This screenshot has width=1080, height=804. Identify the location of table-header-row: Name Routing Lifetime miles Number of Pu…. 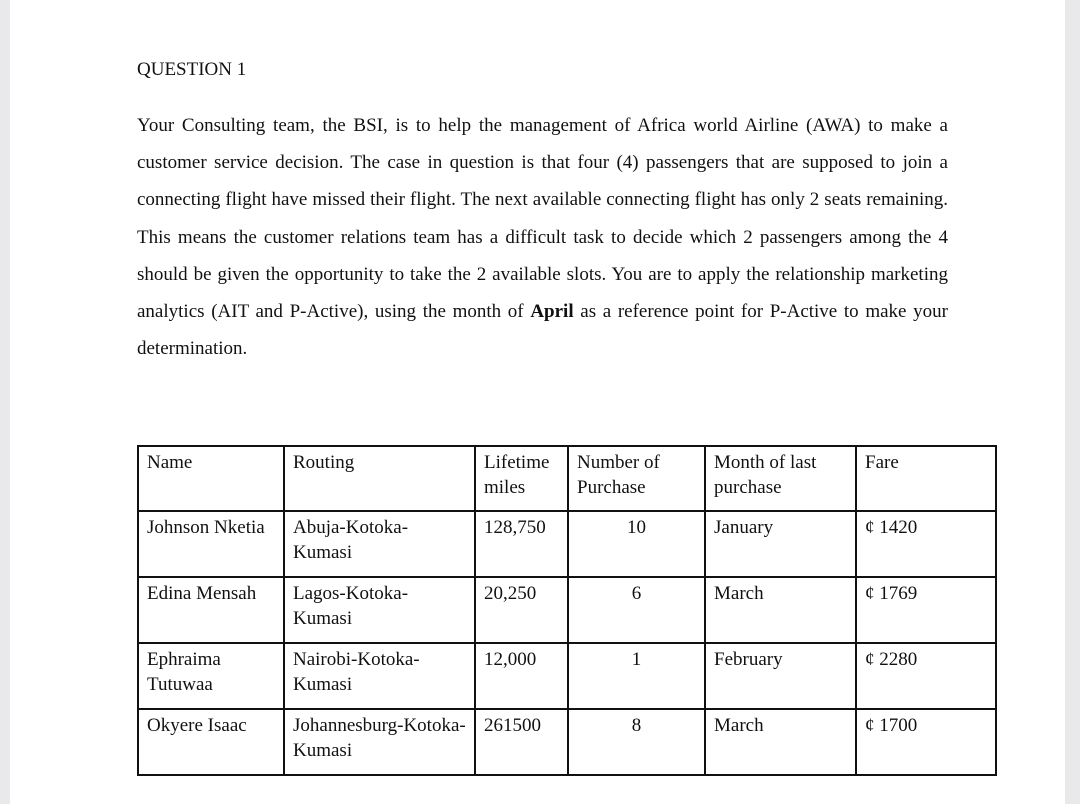
(567, 478).